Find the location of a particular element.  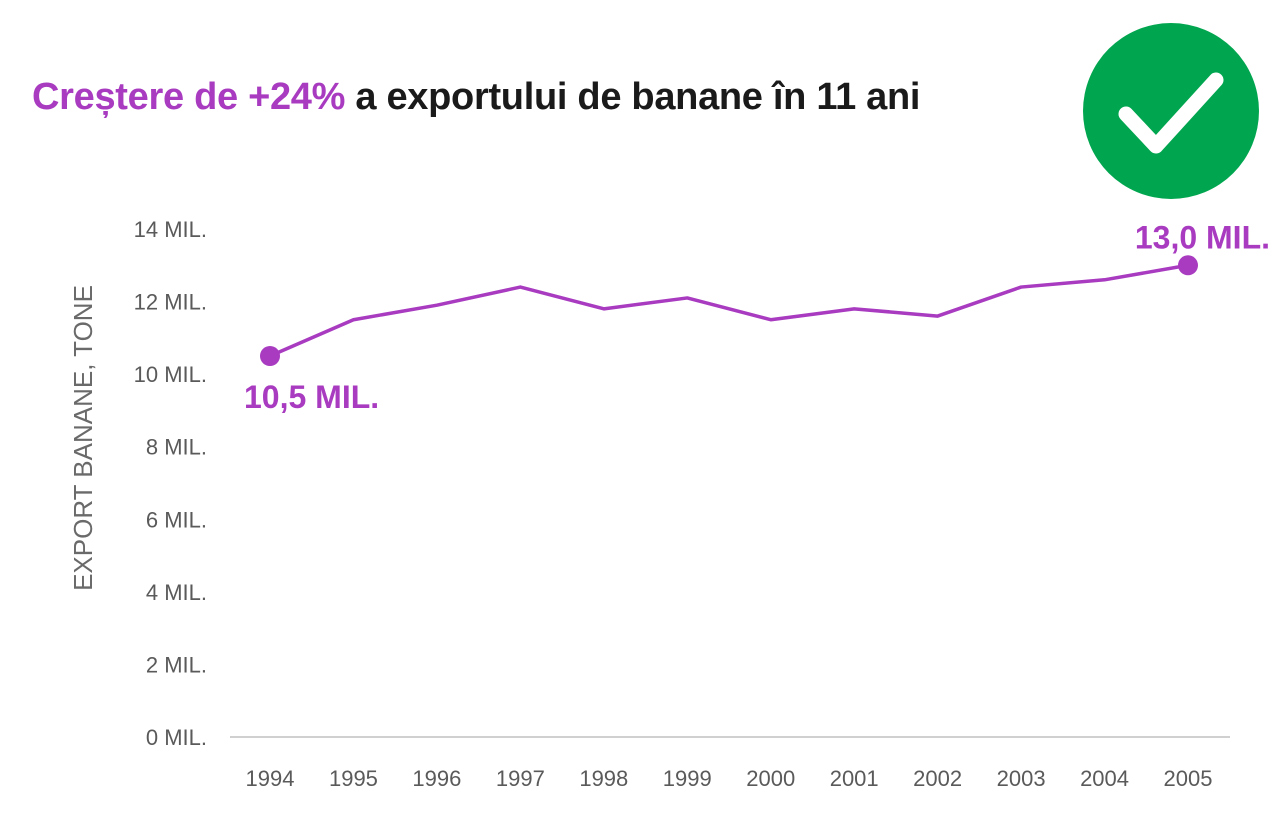

y-tick-label: 12 MIL. is located at coordinates (170, 302).